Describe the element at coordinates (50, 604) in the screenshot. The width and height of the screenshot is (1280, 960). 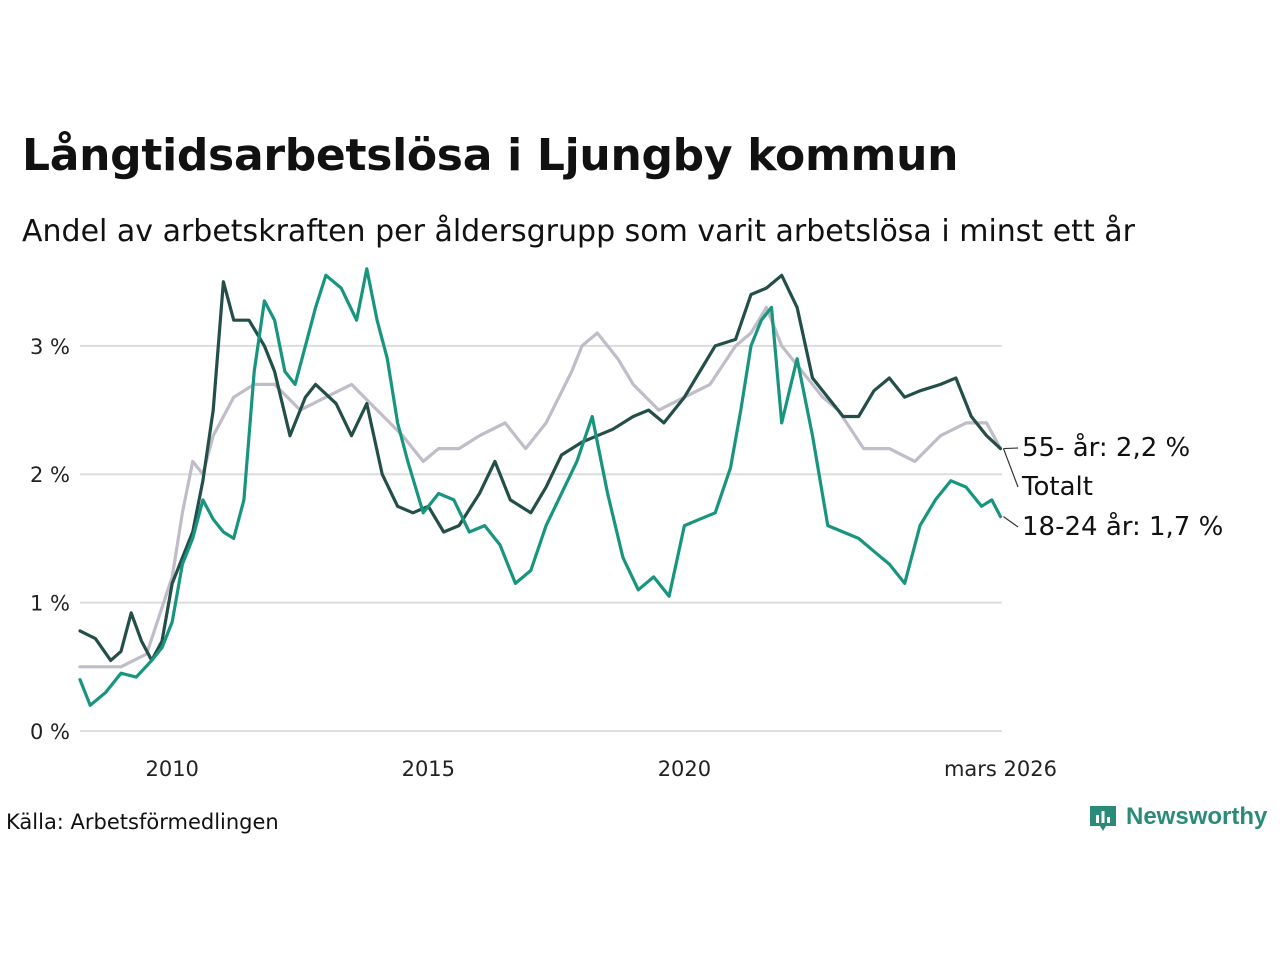
I see `y-tick-label: 1 %` at that location.